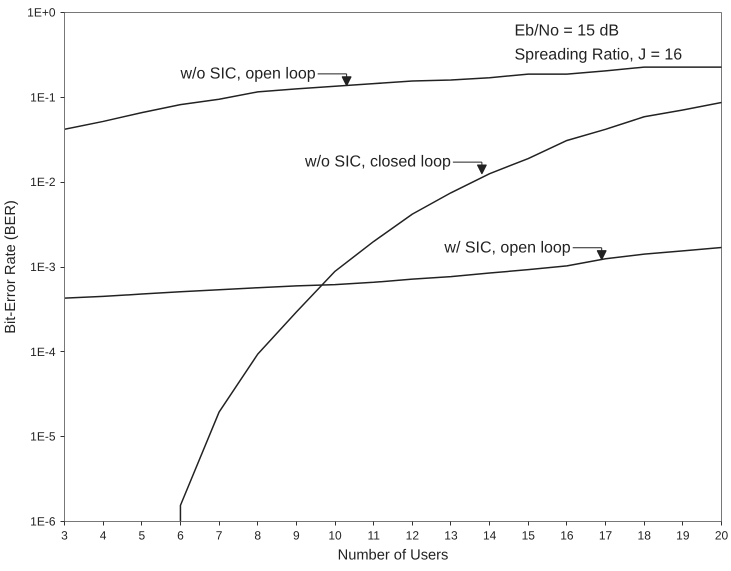 This screenshot has height=571, width=731. What do you see at coordinates (451, 535) in the screenshot?
I see `x-tick-label: 13` at bounding box center [451, 535].